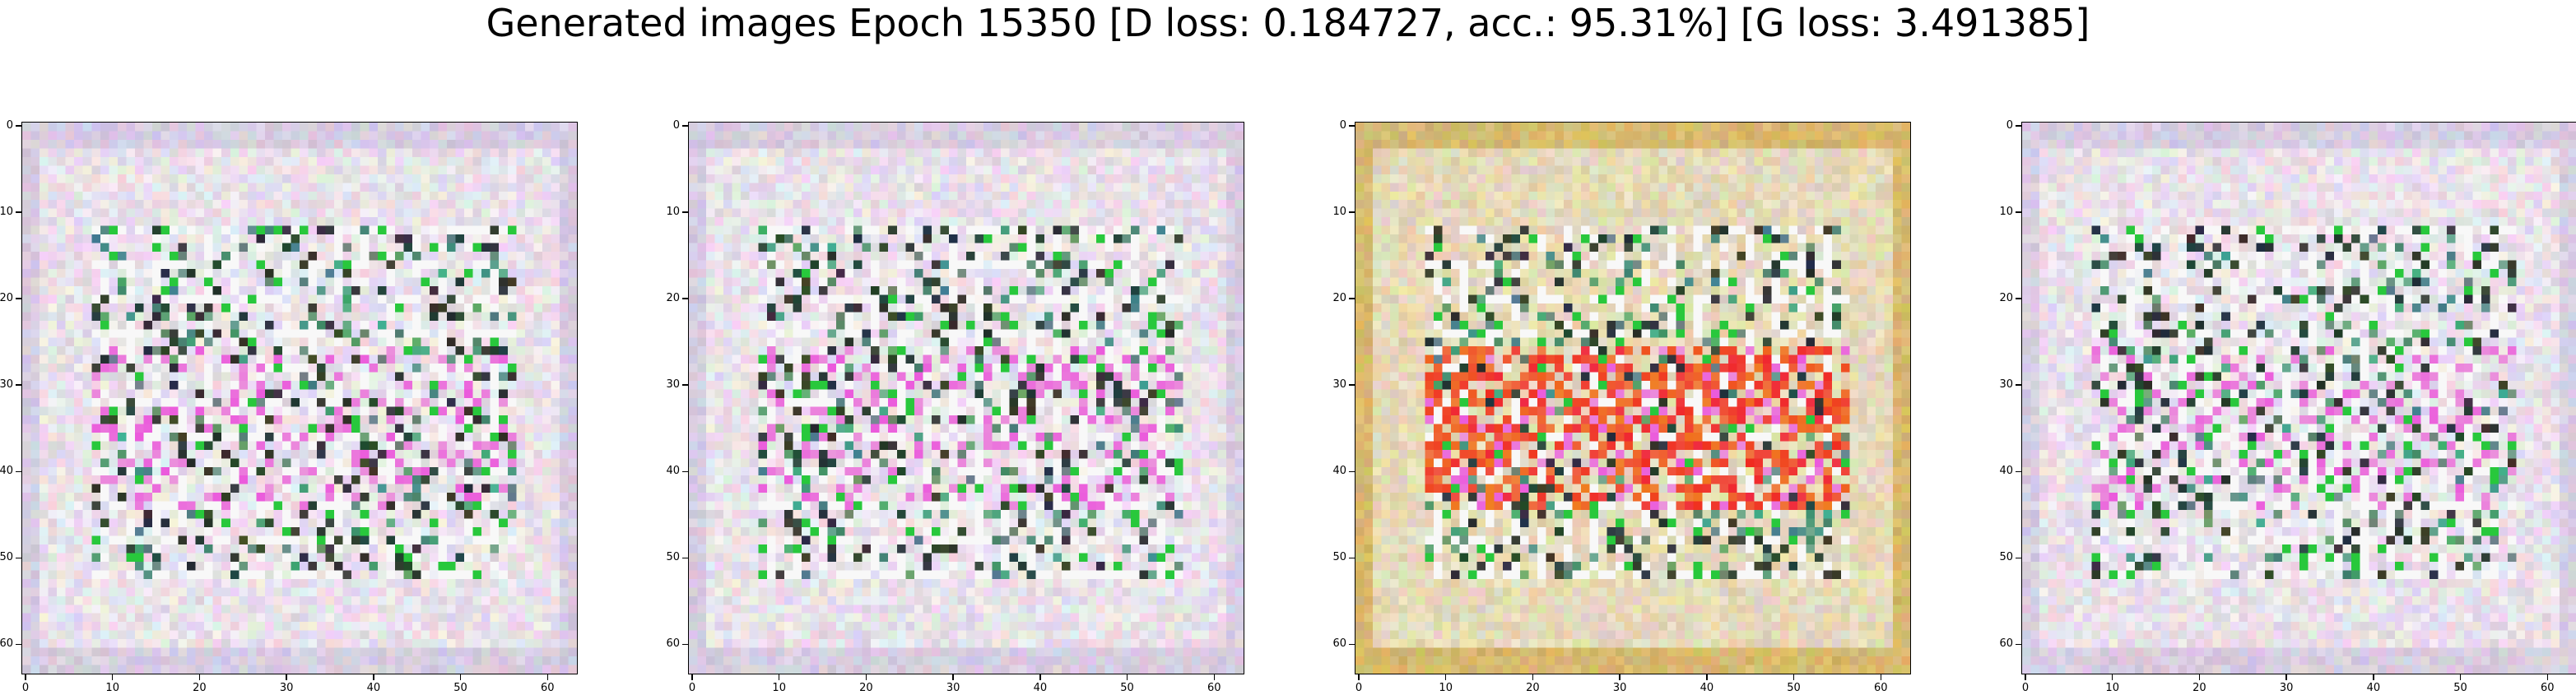 This screenshot has width=2576, height=695. I want to click on y-tick-label: 30, so click(673, 385).